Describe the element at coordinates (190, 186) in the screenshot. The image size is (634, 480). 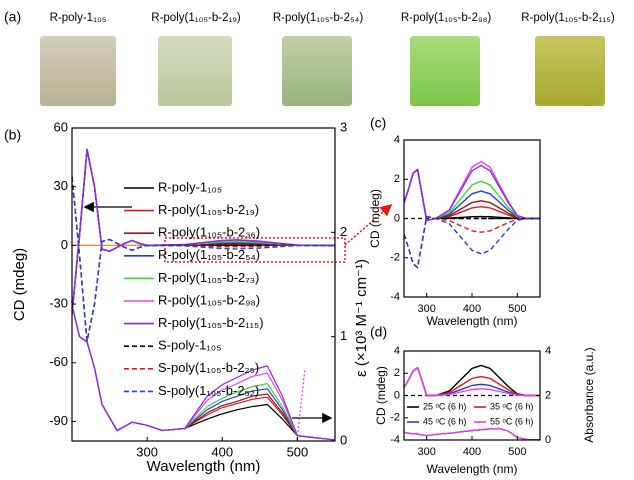
I see `legend-label: R-poly-1₁₀₅` at that location.